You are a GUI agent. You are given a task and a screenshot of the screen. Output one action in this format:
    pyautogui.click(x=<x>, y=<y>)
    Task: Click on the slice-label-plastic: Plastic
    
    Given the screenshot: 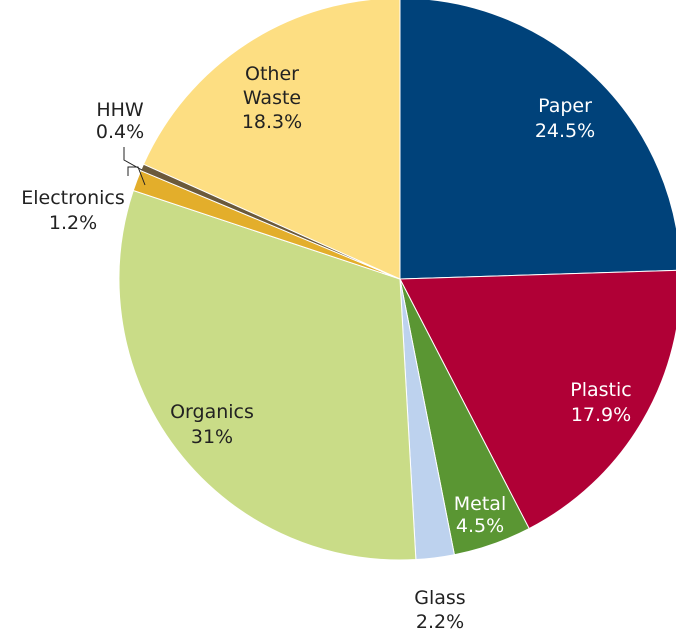 What is the action you would take?
    pyautogui.click(x=600, y=390)
    